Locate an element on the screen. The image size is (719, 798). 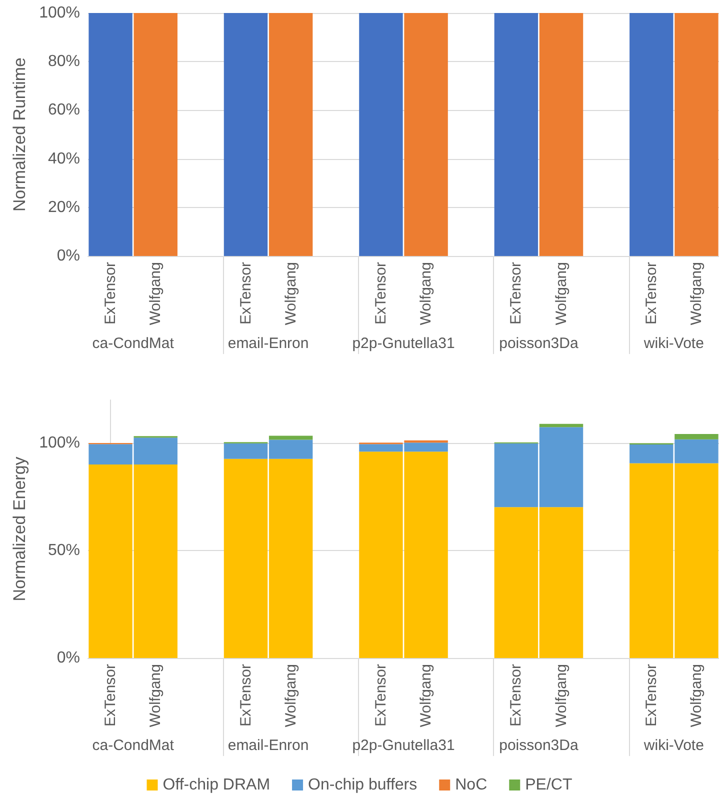
y-axis-title: Normalized Runtime is located at coordinates (20, 135).